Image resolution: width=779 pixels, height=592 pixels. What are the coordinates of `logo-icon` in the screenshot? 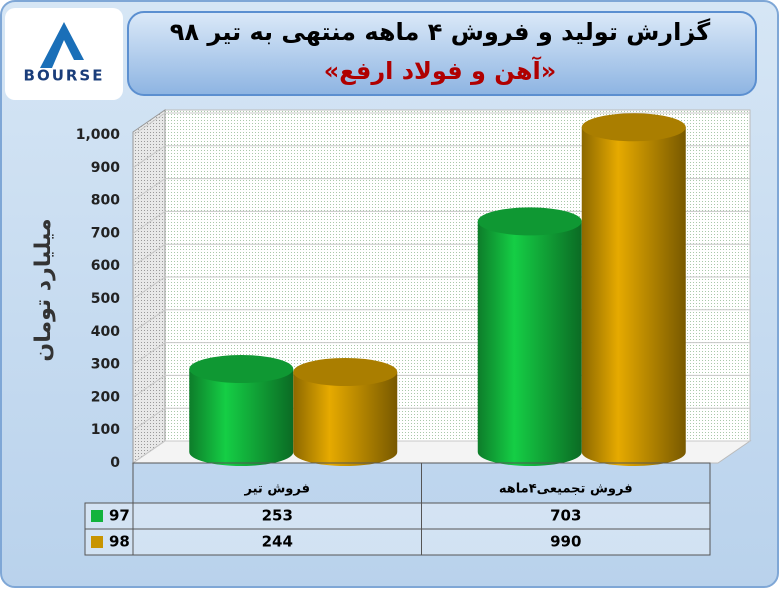 It's located at (62, 45).